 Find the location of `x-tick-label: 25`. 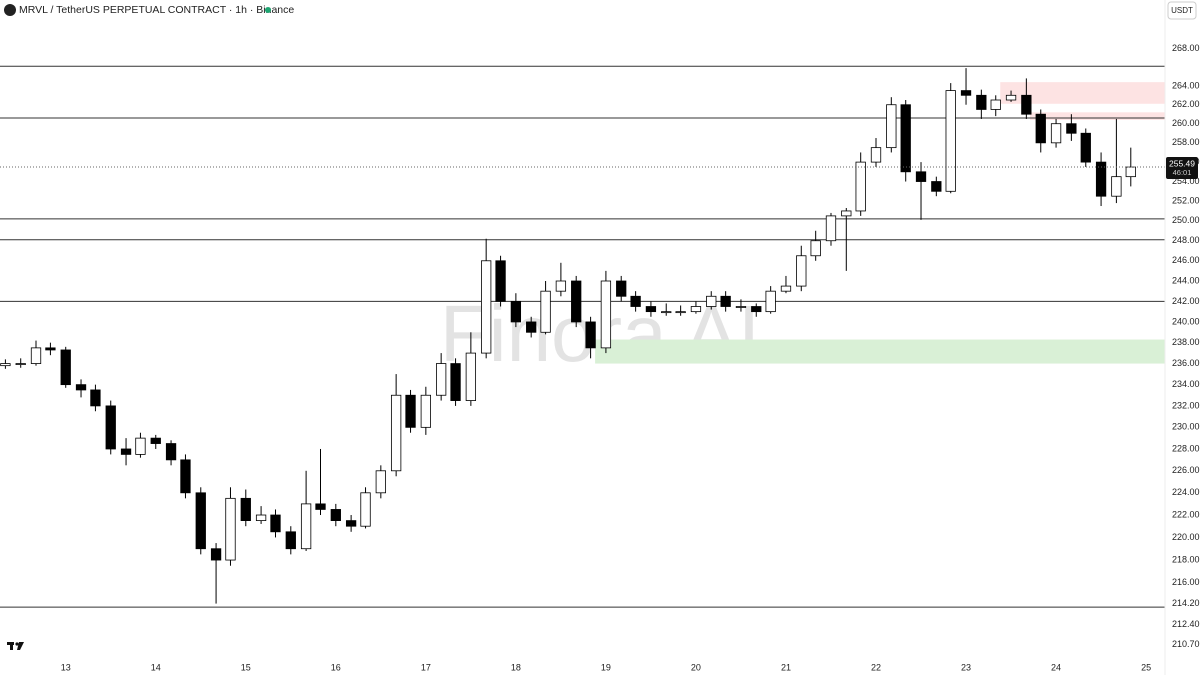

x-tick-label: 25 is located at coordinates (1146, 667).